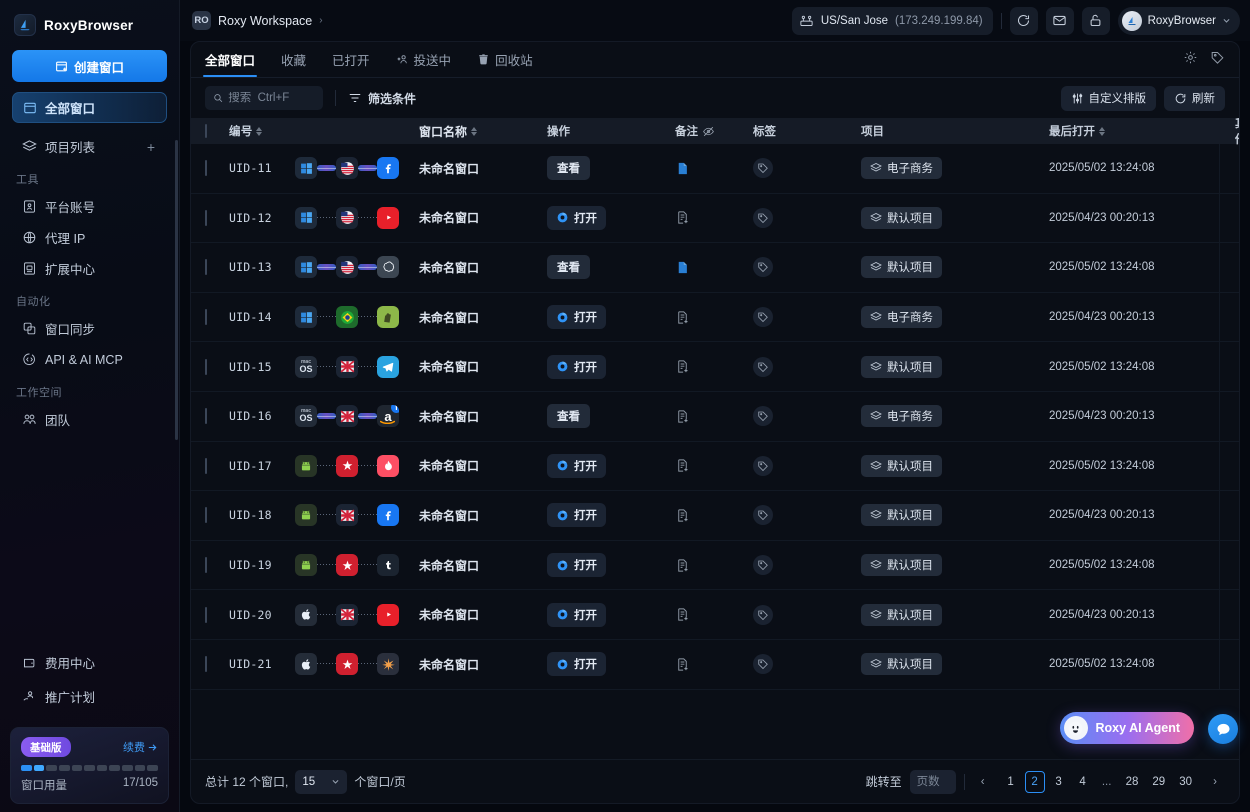 The height and width of the screenshot is (812, 1250). Describe the element at coordinates (1194, 98) in the screenshot. I see `refresh-button: 刷新` at that location.